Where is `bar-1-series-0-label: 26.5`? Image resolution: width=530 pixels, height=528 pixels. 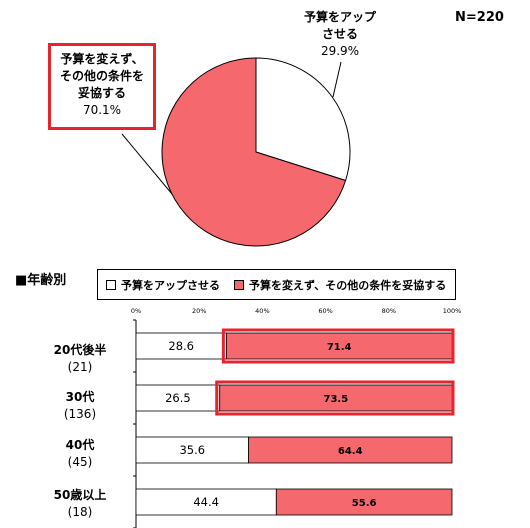
bar-1-series-0-label: 26.5 is located at coordinates (178, 398).